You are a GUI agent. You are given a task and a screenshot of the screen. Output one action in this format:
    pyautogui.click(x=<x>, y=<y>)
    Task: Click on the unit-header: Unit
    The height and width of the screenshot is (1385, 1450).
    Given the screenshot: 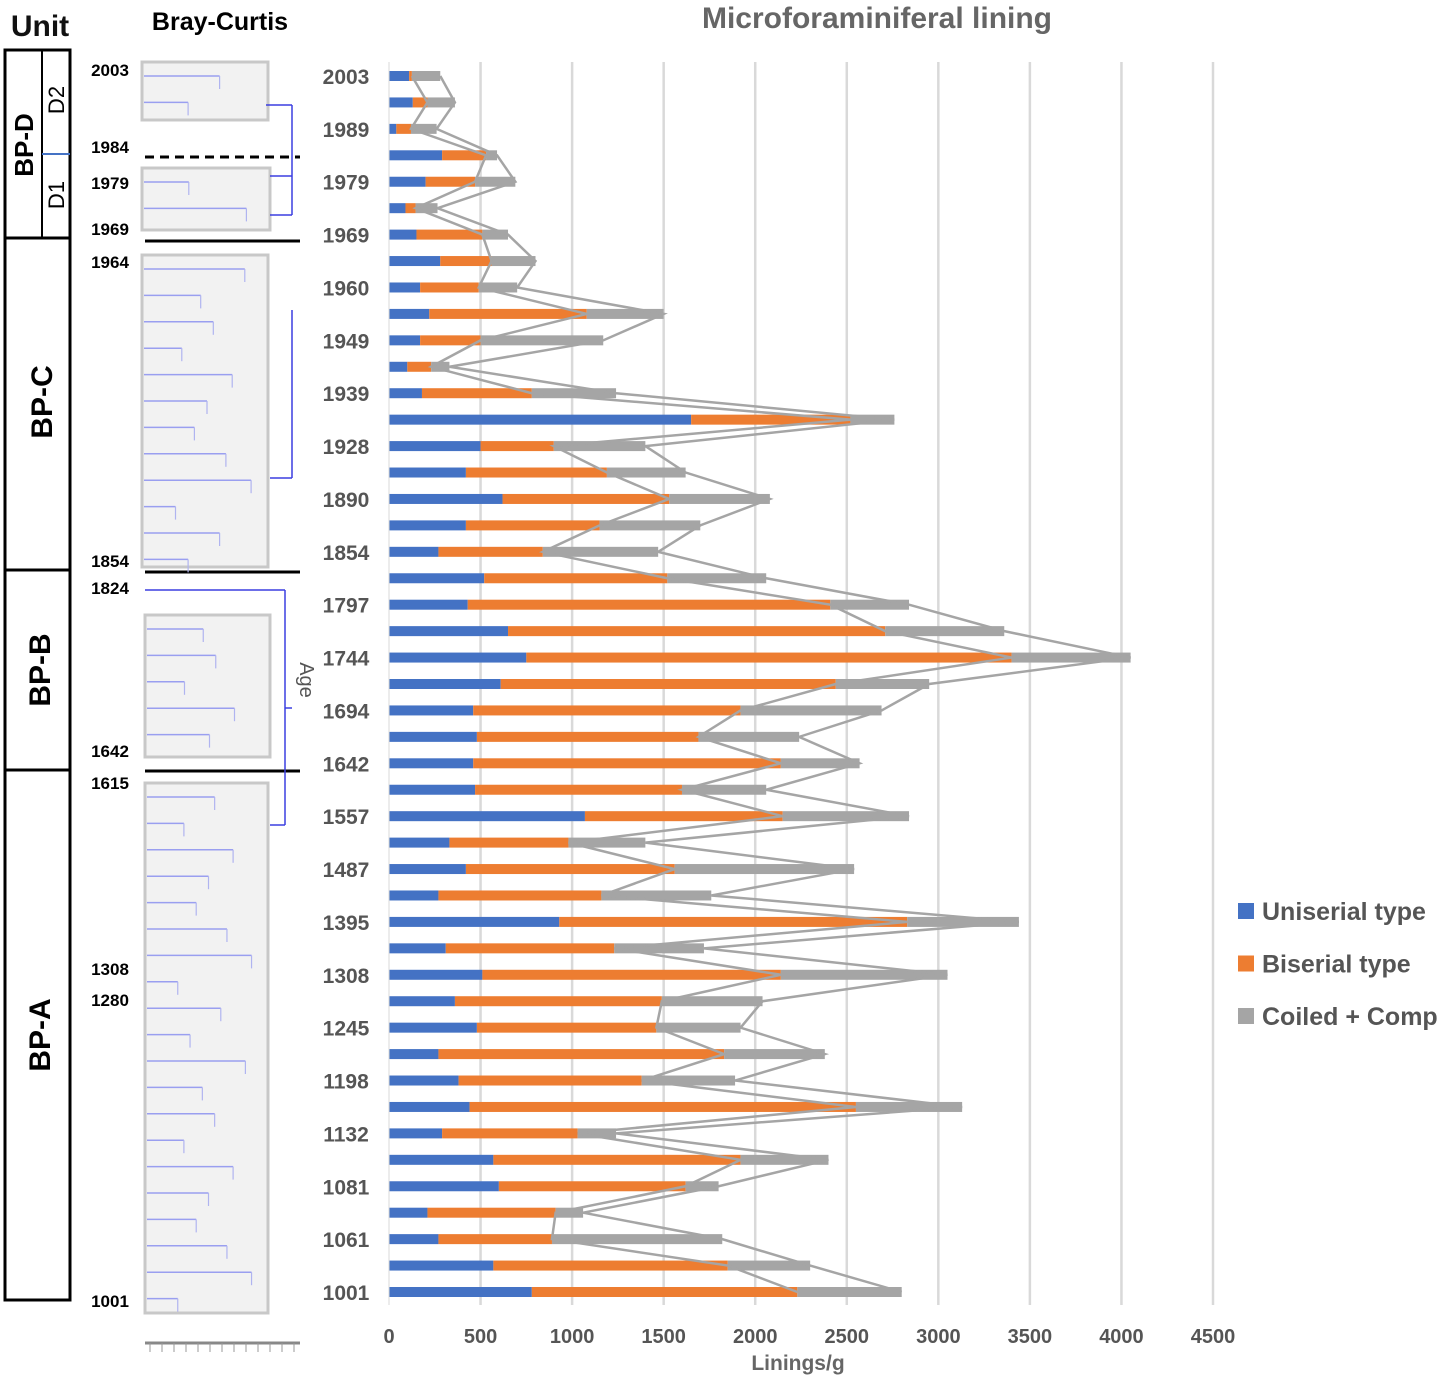 What is the action you would take?
    pyautogui.click(x=40, y=26)
    